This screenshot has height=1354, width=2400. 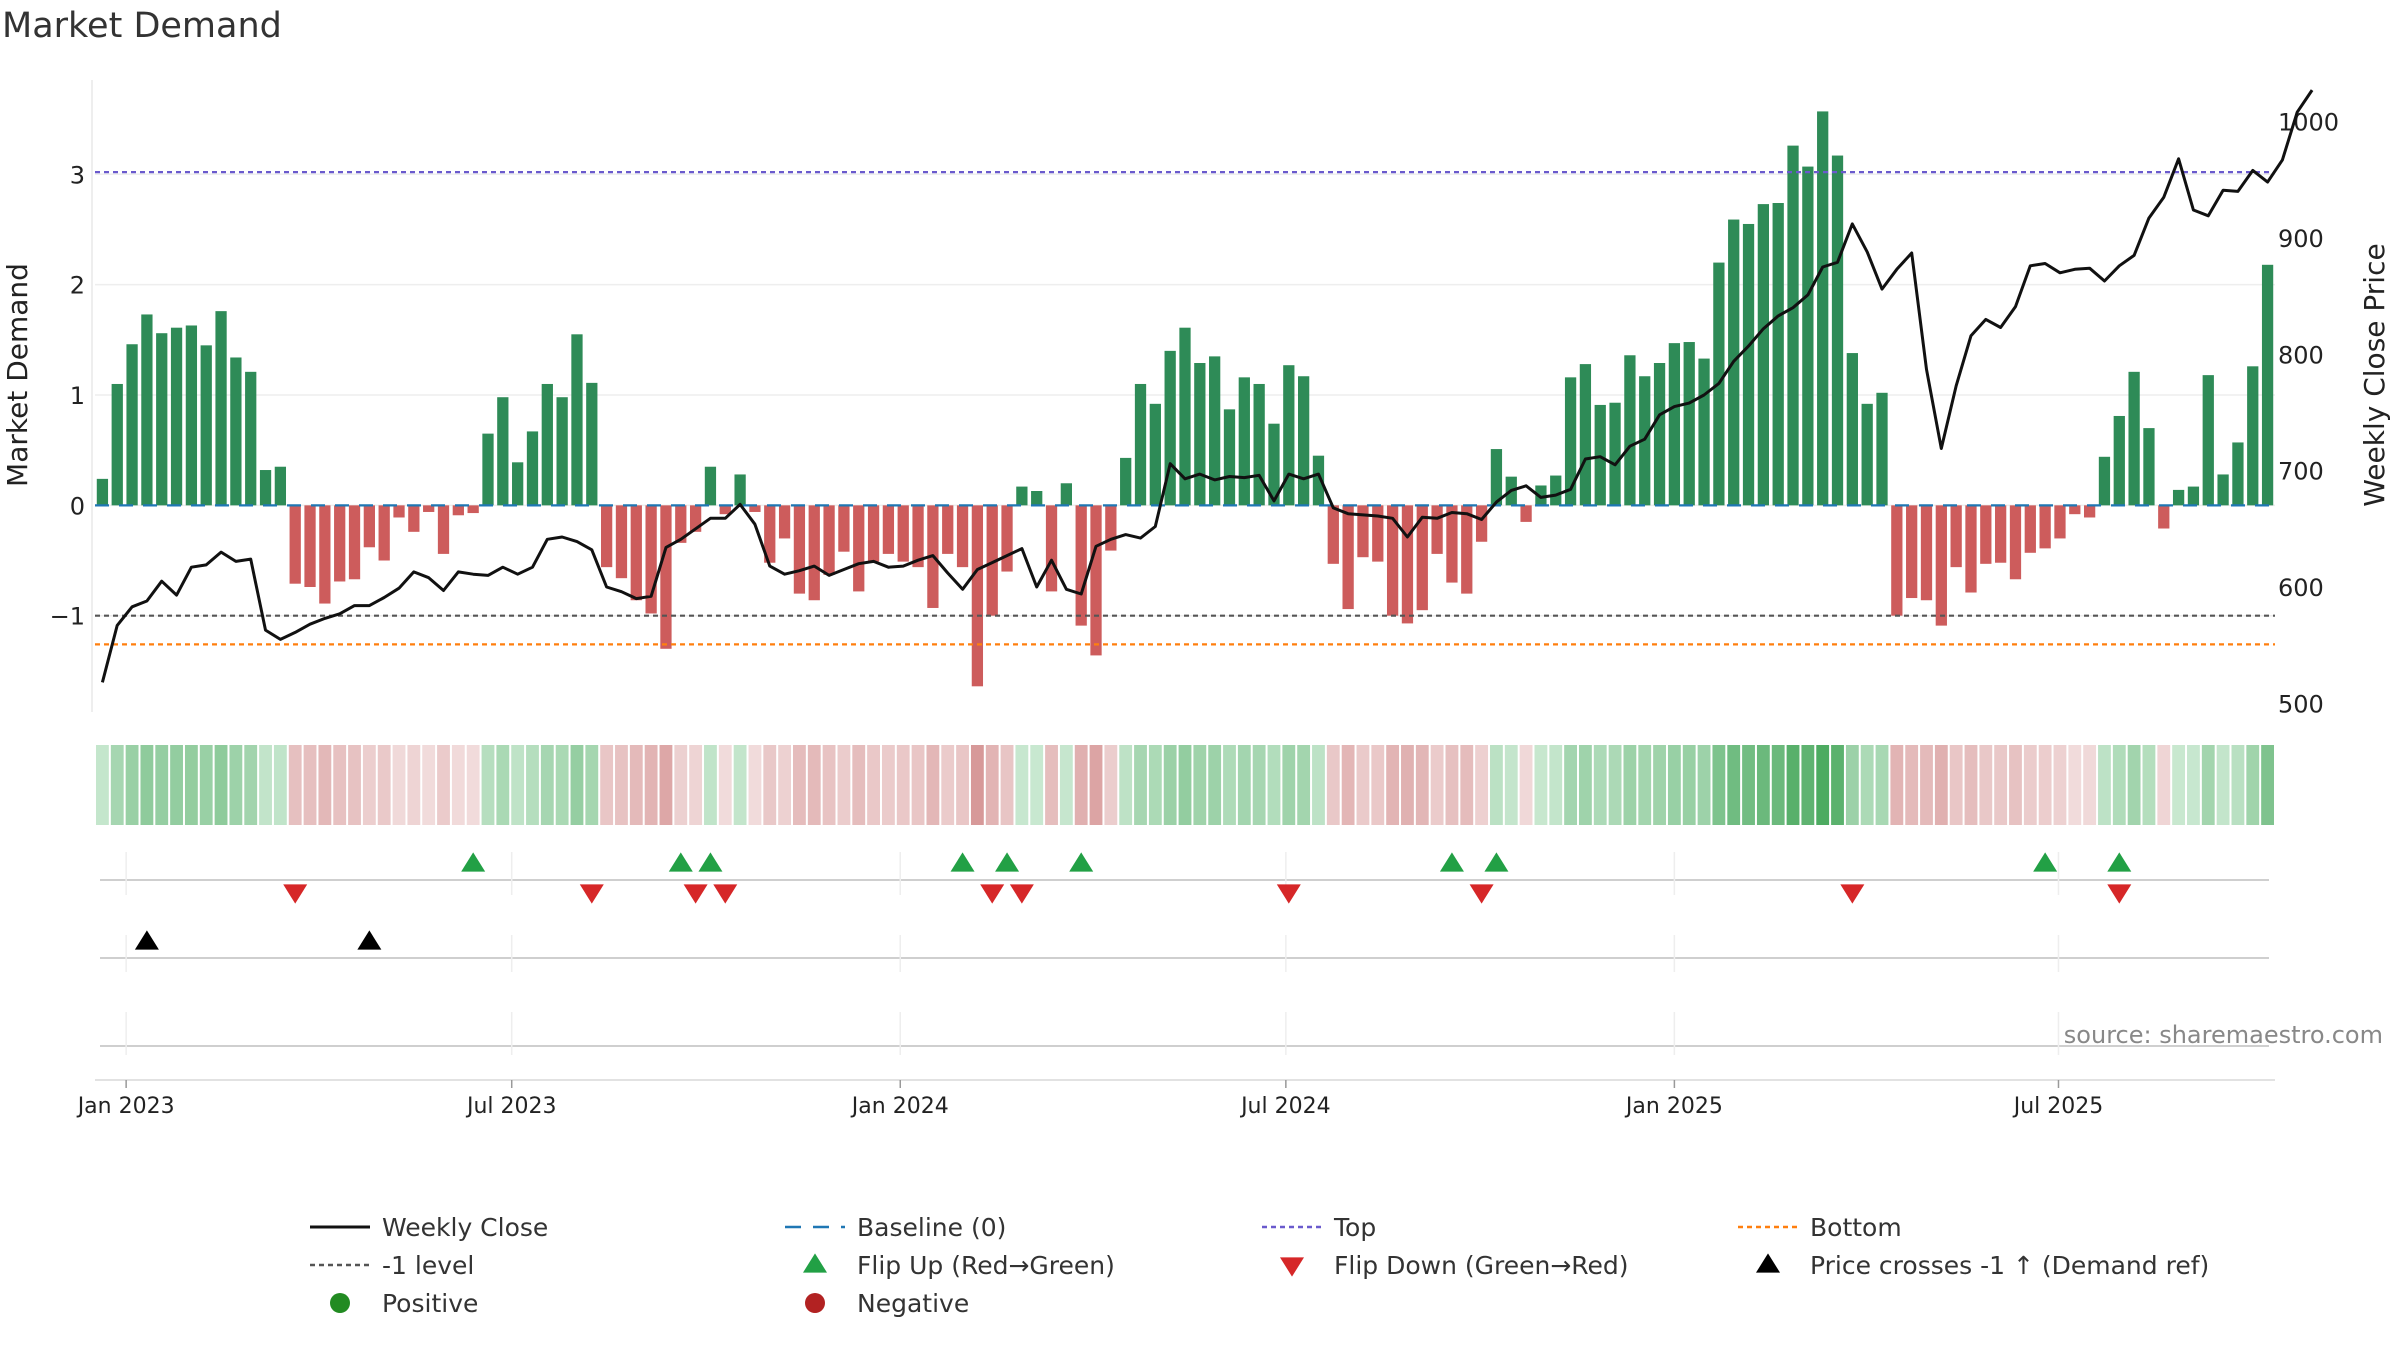 What do you see at coordinates (17, 375) in the screenshot?
I see `y-axis-left-label: Market Demand` at bounding box center [17, 375].